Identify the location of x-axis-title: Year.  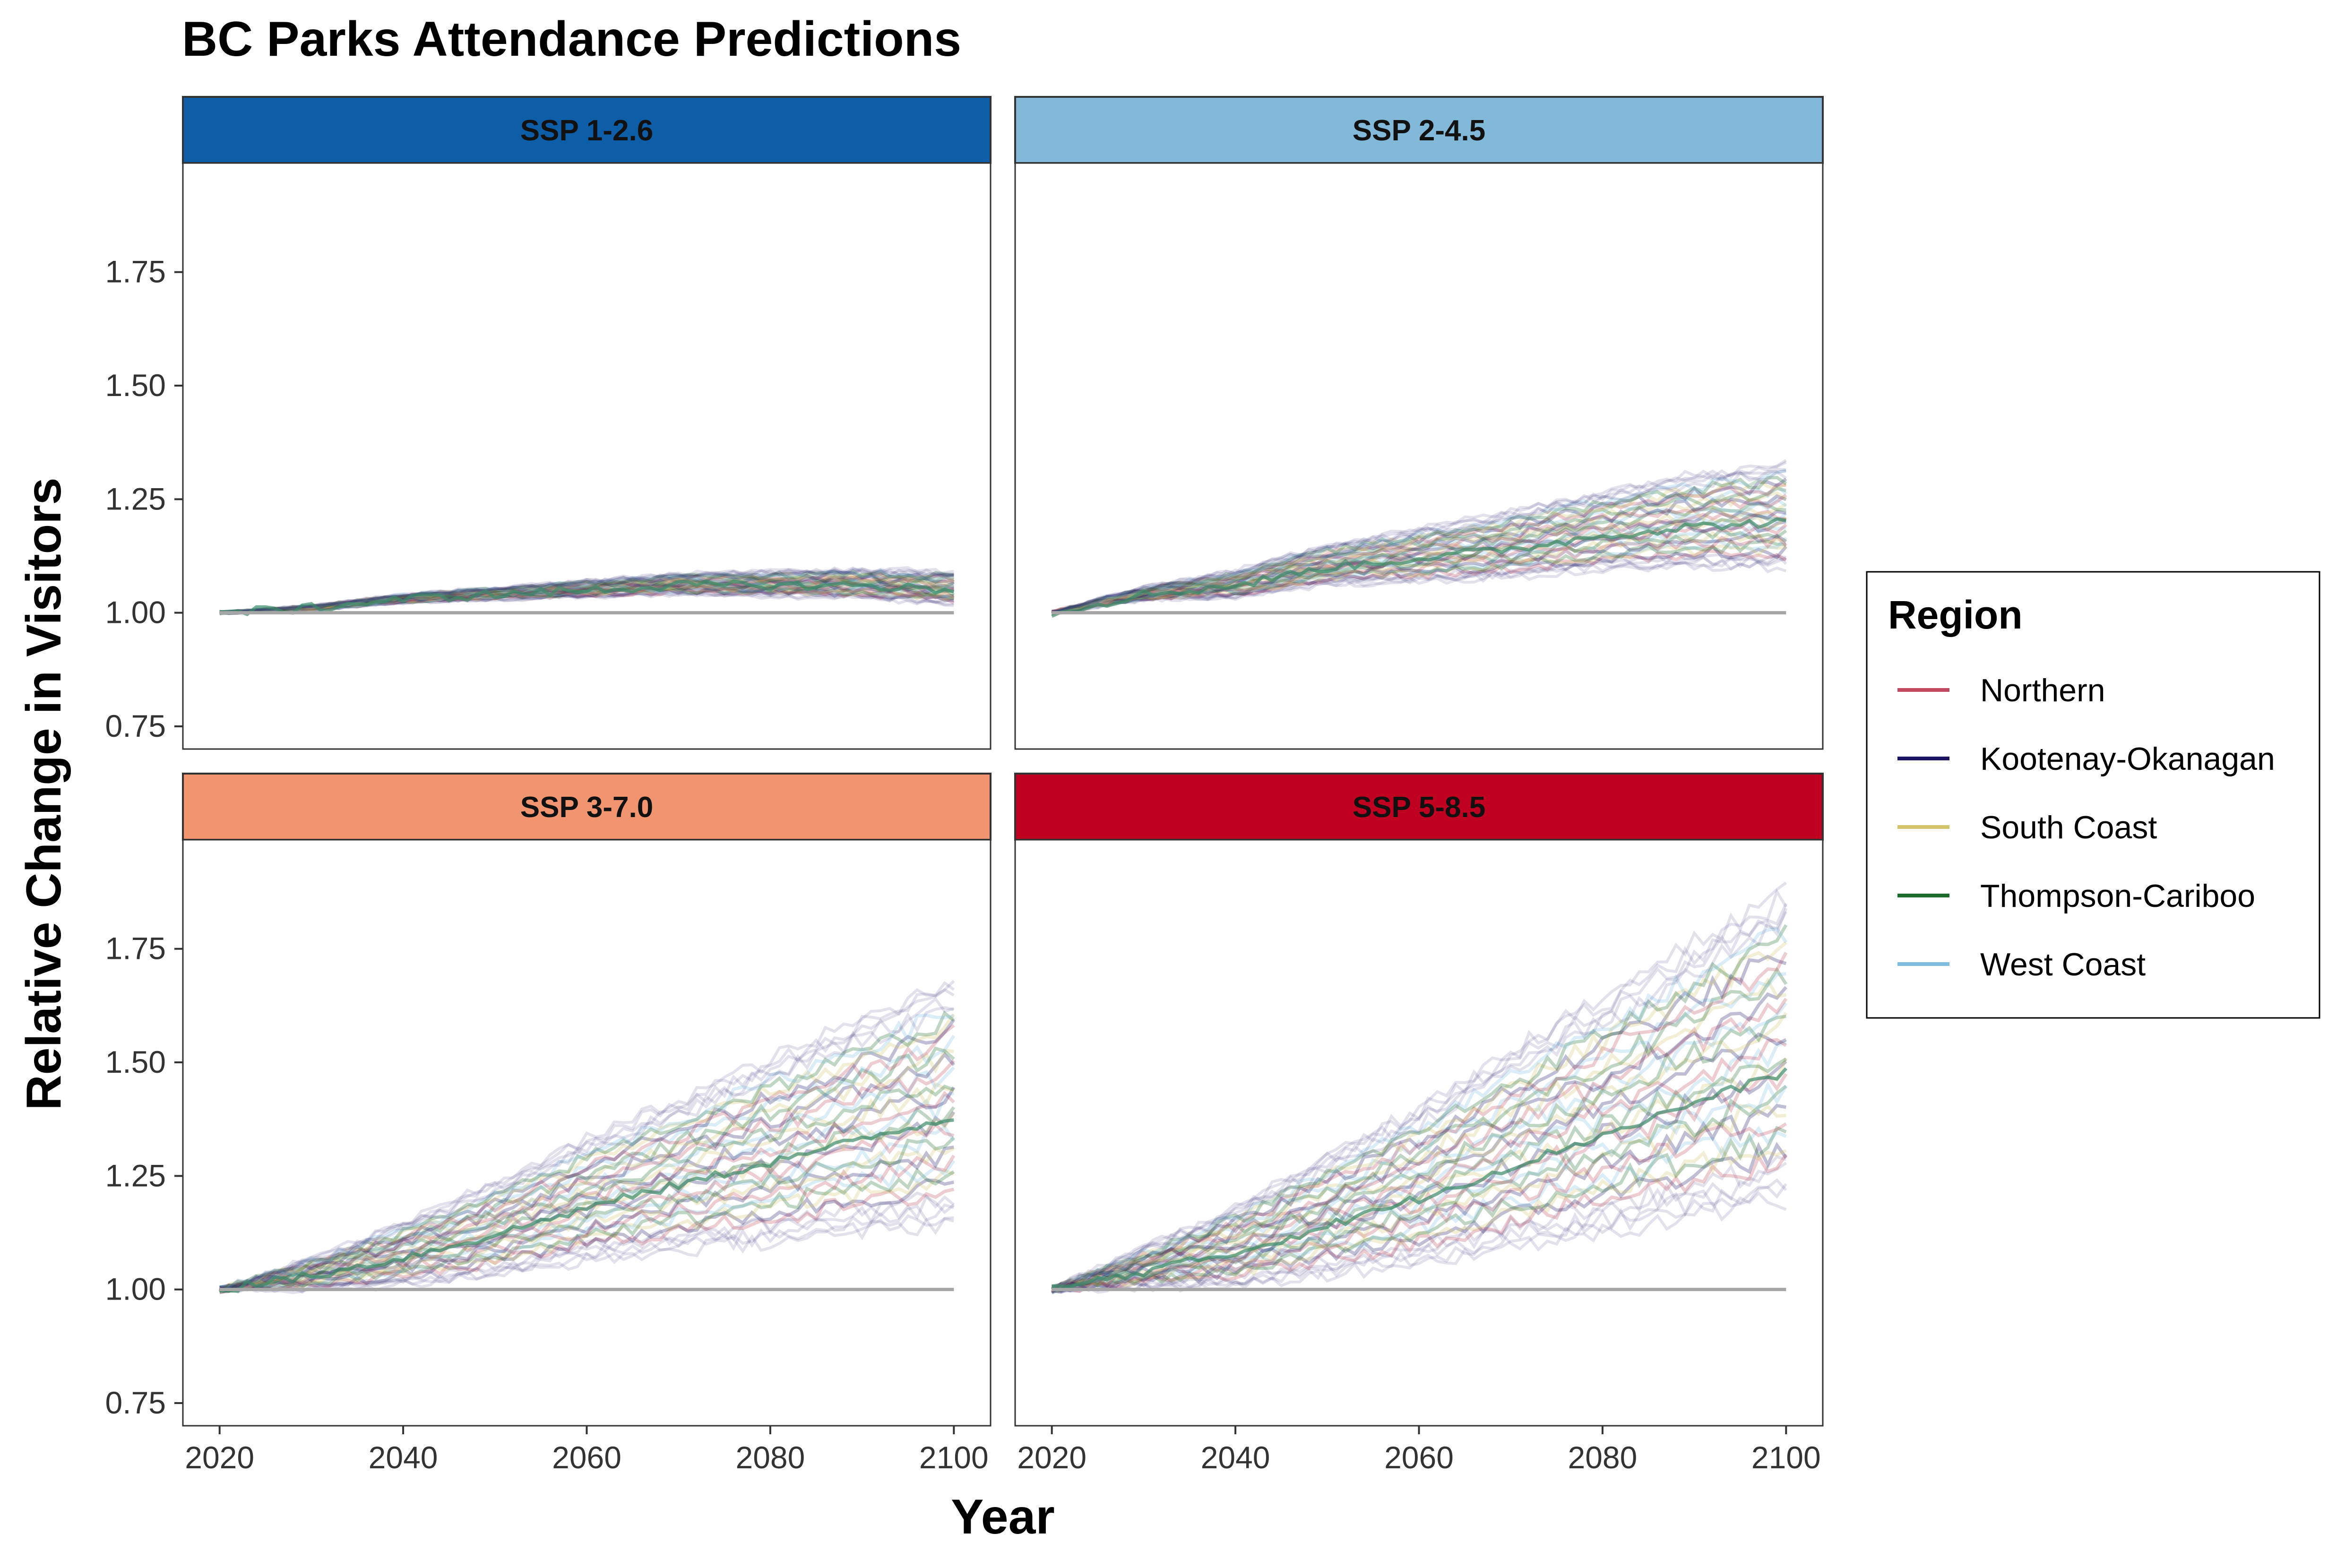
(1003, 1517).